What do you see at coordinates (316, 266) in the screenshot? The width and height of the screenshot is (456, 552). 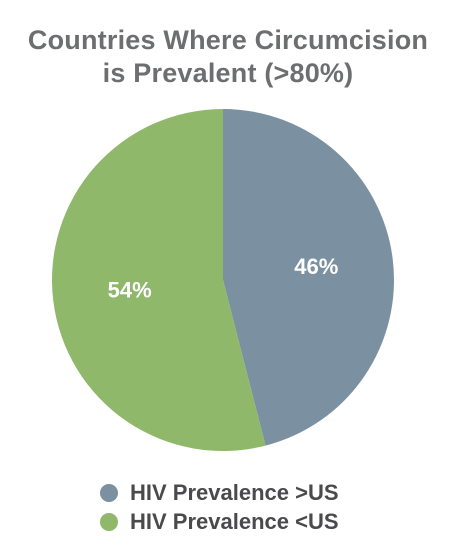 I see `slice-data-label: 46%` at bounding box center [316, 266].